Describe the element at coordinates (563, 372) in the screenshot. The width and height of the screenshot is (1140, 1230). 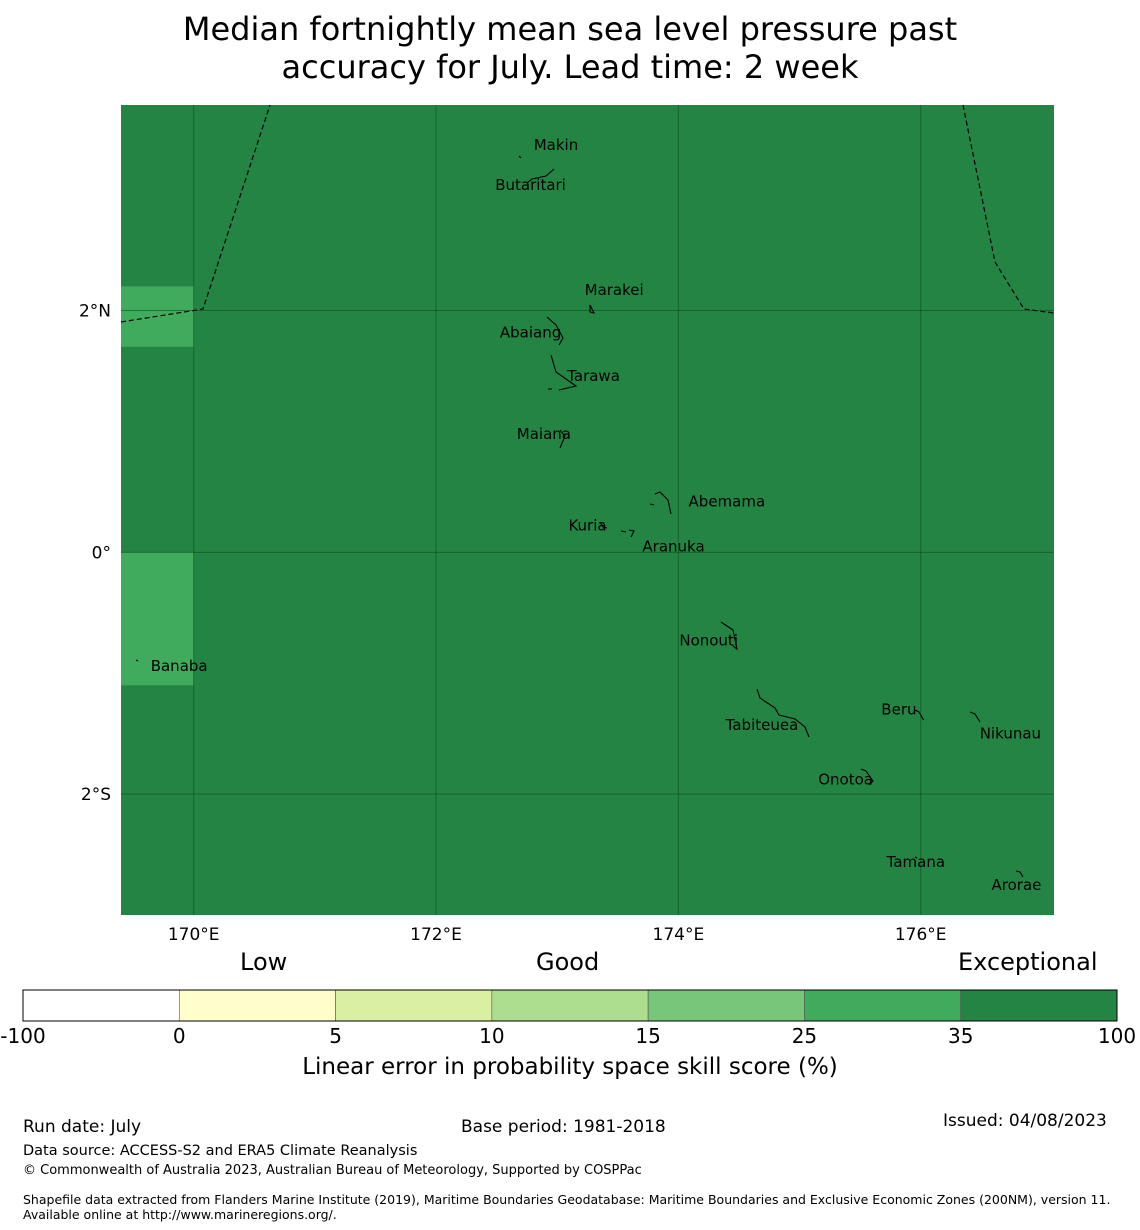
I see `island-shape-tarawa` at that location.